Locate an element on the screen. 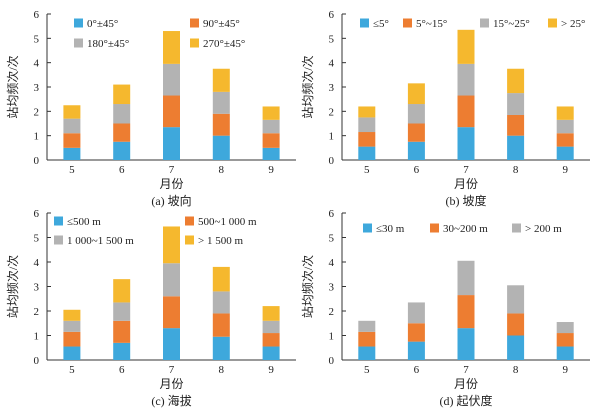  x-tick-label: 9 is located at coordinates (271, 370).